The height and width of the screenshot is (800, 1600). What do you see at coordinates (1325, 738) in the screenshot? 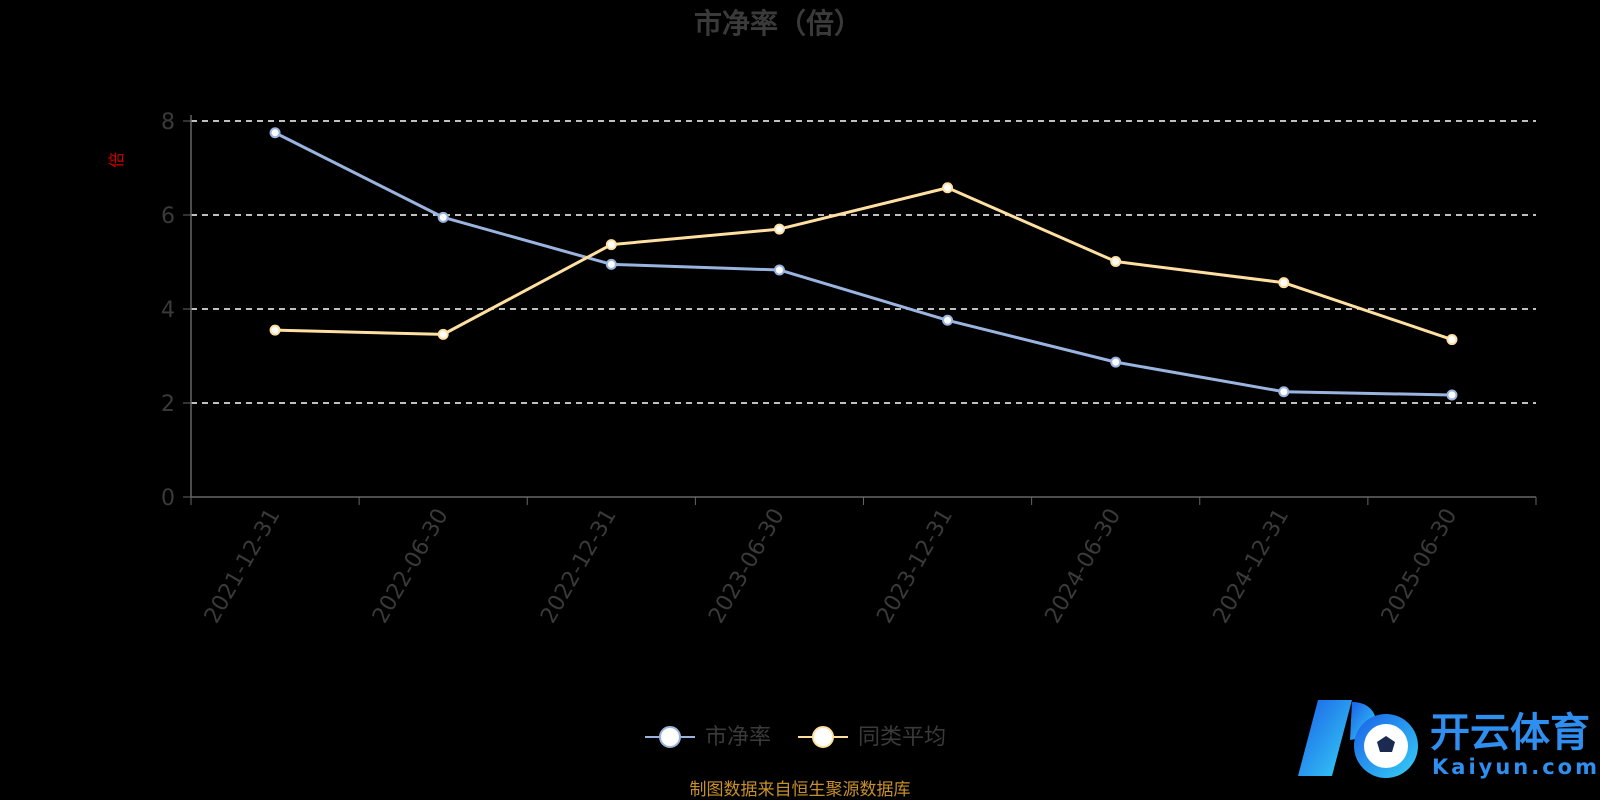
I see `logo-k-stem-icon` at bounding box center [1325, 738].